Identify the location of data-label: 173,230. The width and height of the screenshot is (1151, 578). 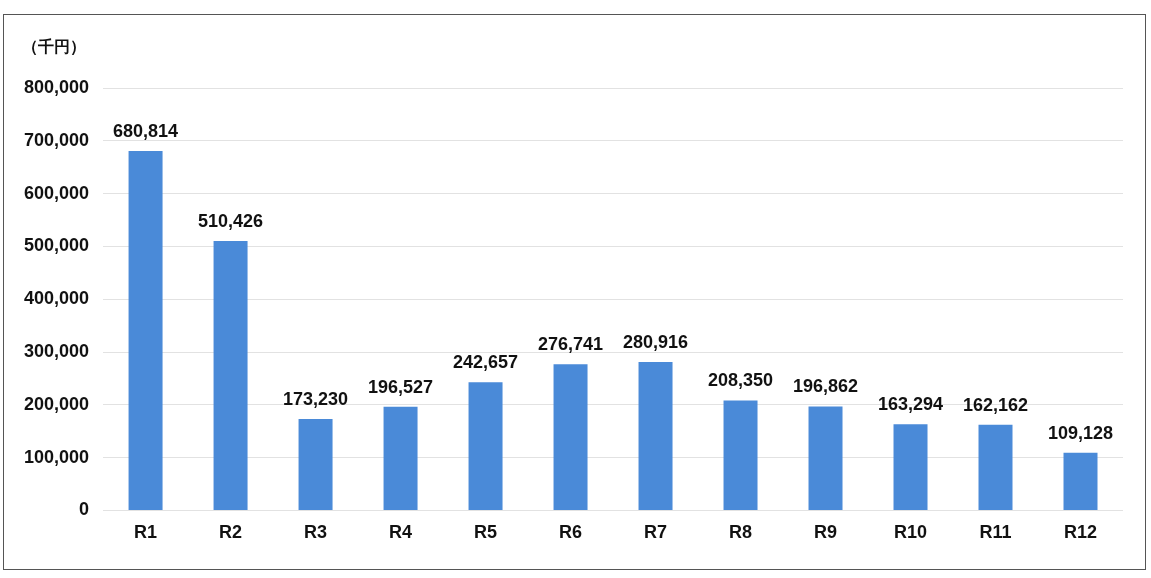
(316, 398).